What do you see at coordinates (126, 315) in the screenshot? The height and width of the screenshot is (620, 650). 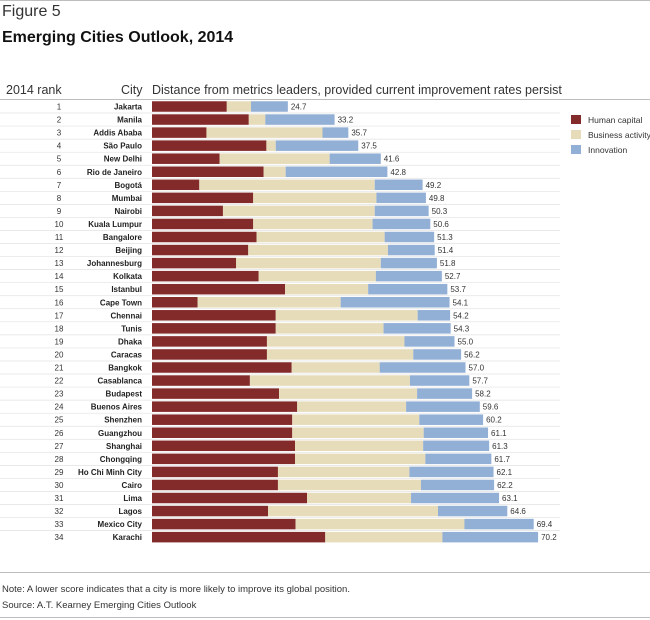 I see `city-label-chennai: Chennai` at bounding box center [126, 315].